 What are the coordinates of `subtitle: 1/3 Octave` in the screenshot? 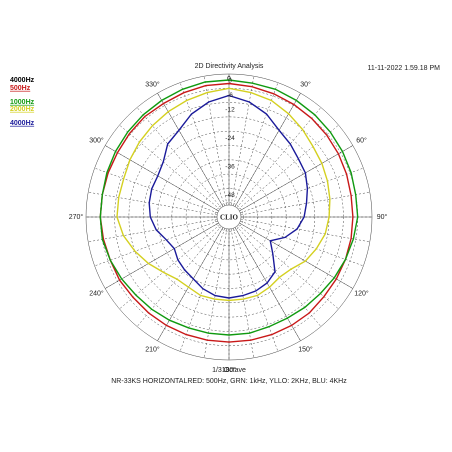 It's located at (229, 370).